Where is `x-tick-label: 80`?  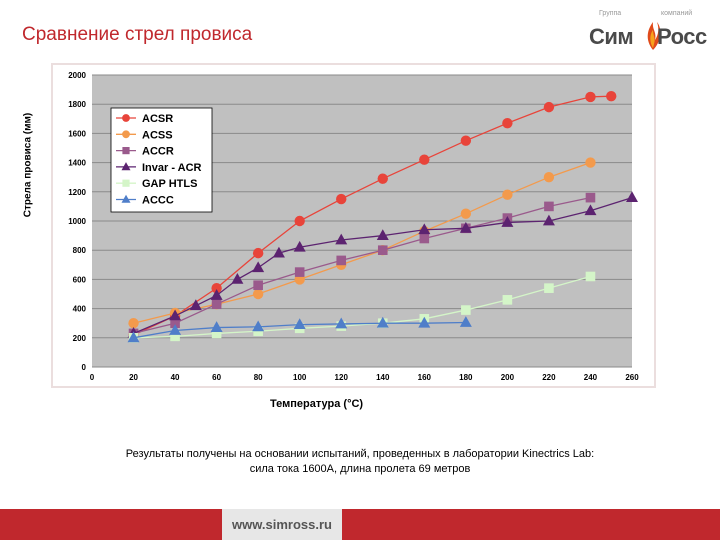
x-tick-label: 80 is located at coordinates (258, 377).